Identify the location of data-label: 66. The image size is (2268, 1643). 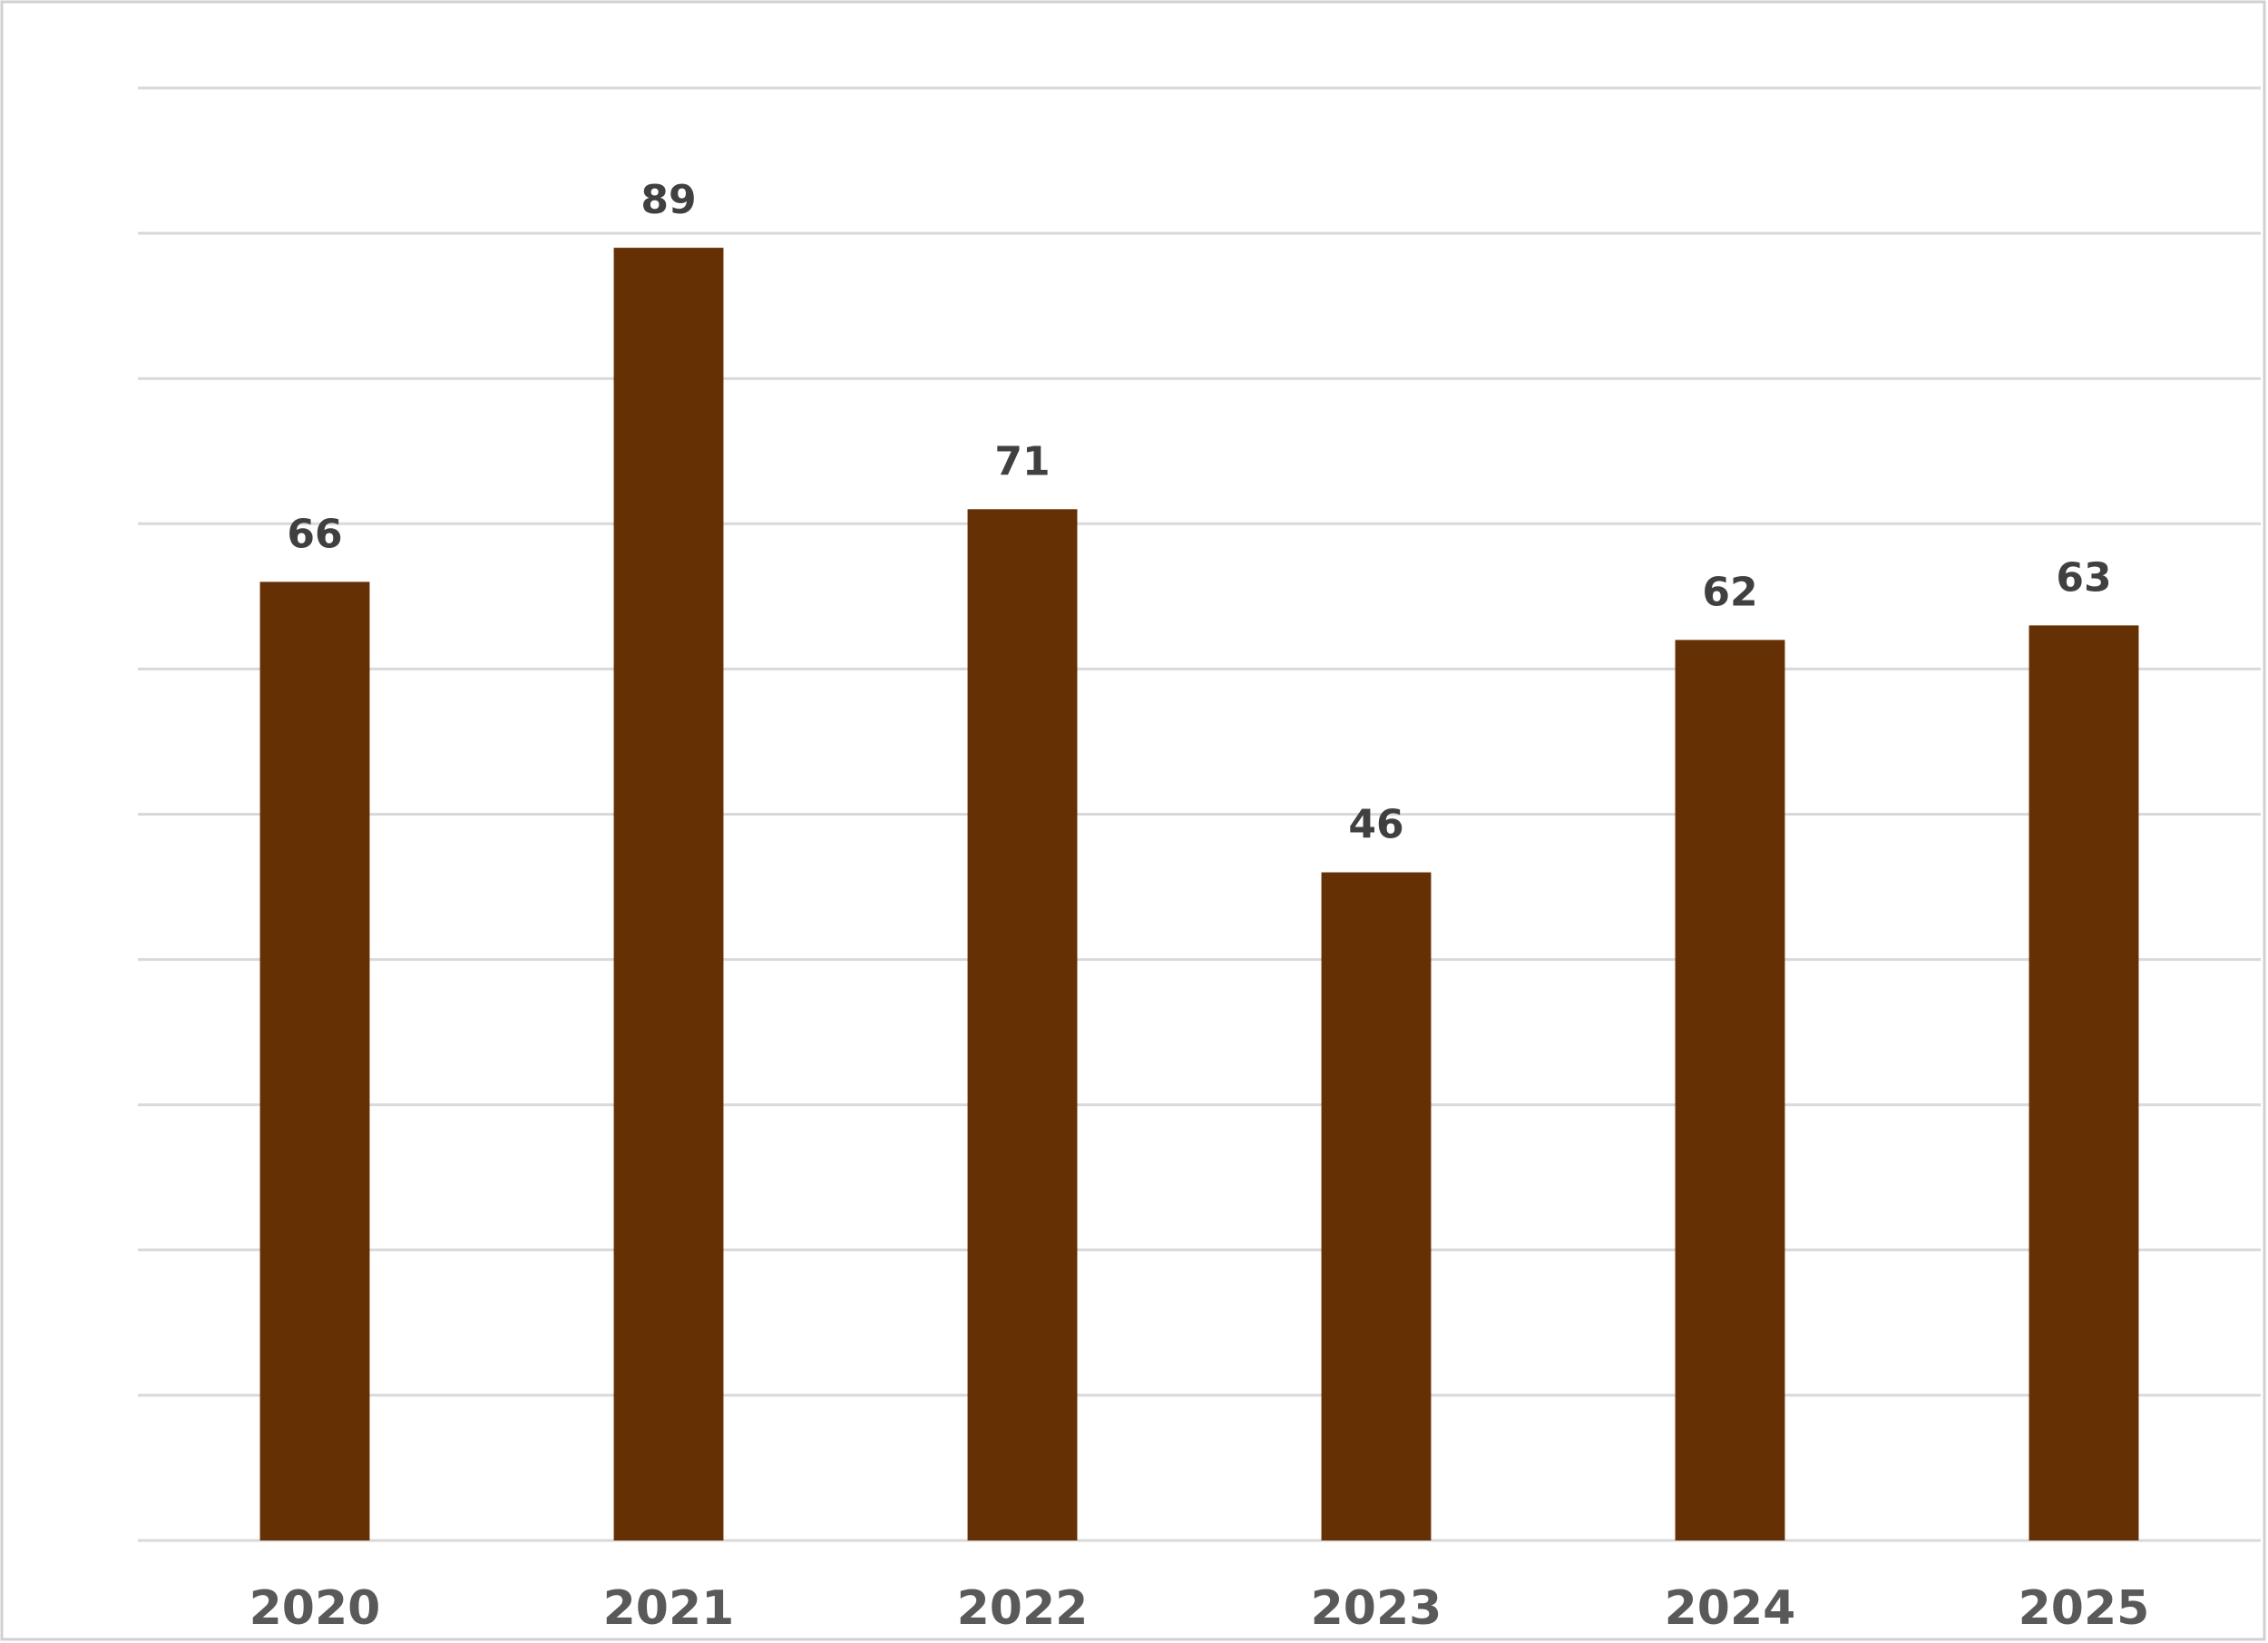
(315, 534).